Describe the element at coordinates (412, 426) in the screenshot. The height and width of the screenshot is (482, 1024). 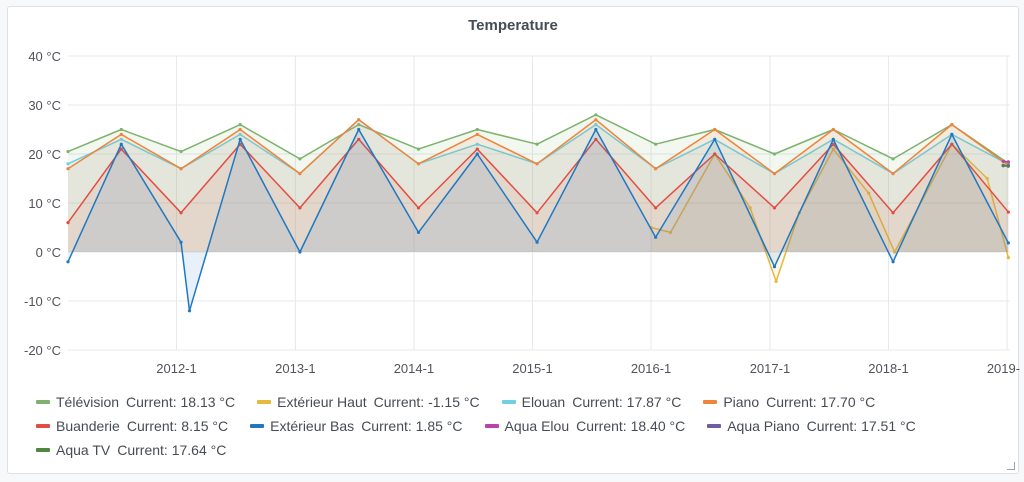
I see `legend-current-value: Current: 1.85 °C` at that location.